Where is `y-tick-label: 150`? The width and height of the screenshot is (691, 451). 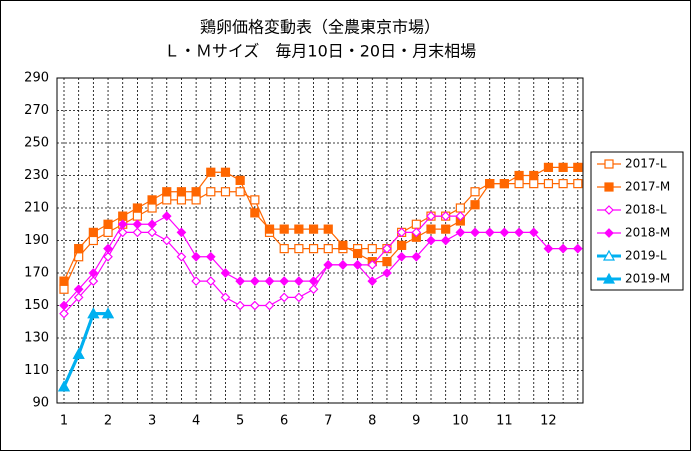
y-tick-label: 150 is located at coordinates (36, 305).